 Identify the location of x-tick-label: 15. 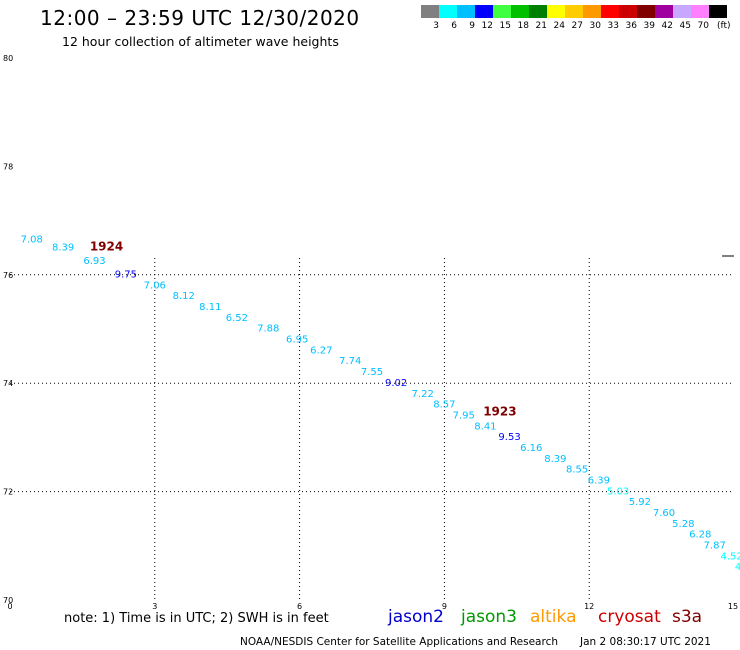
(733, 606).